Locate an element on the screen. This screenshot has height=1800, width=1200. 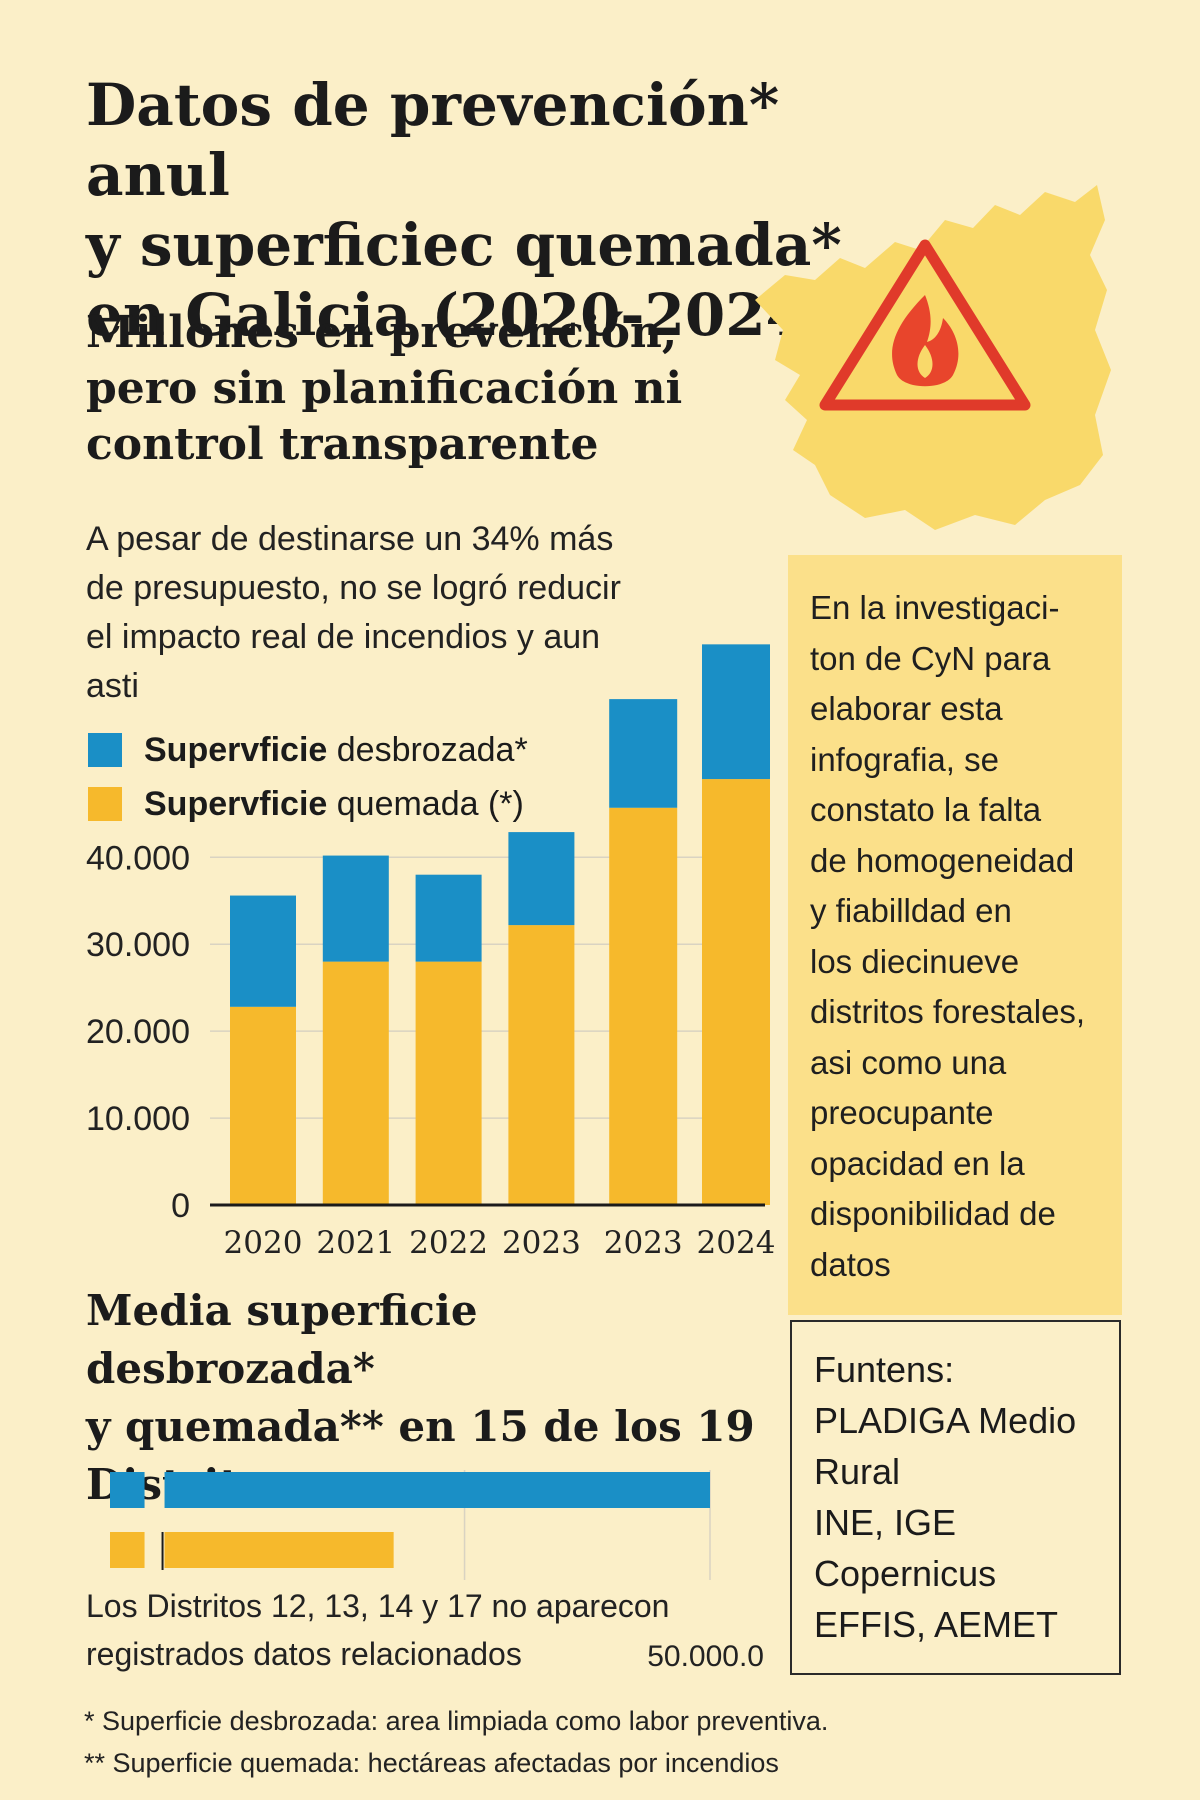
callout-line: elaborar esta is located at coordinates (906, 708).